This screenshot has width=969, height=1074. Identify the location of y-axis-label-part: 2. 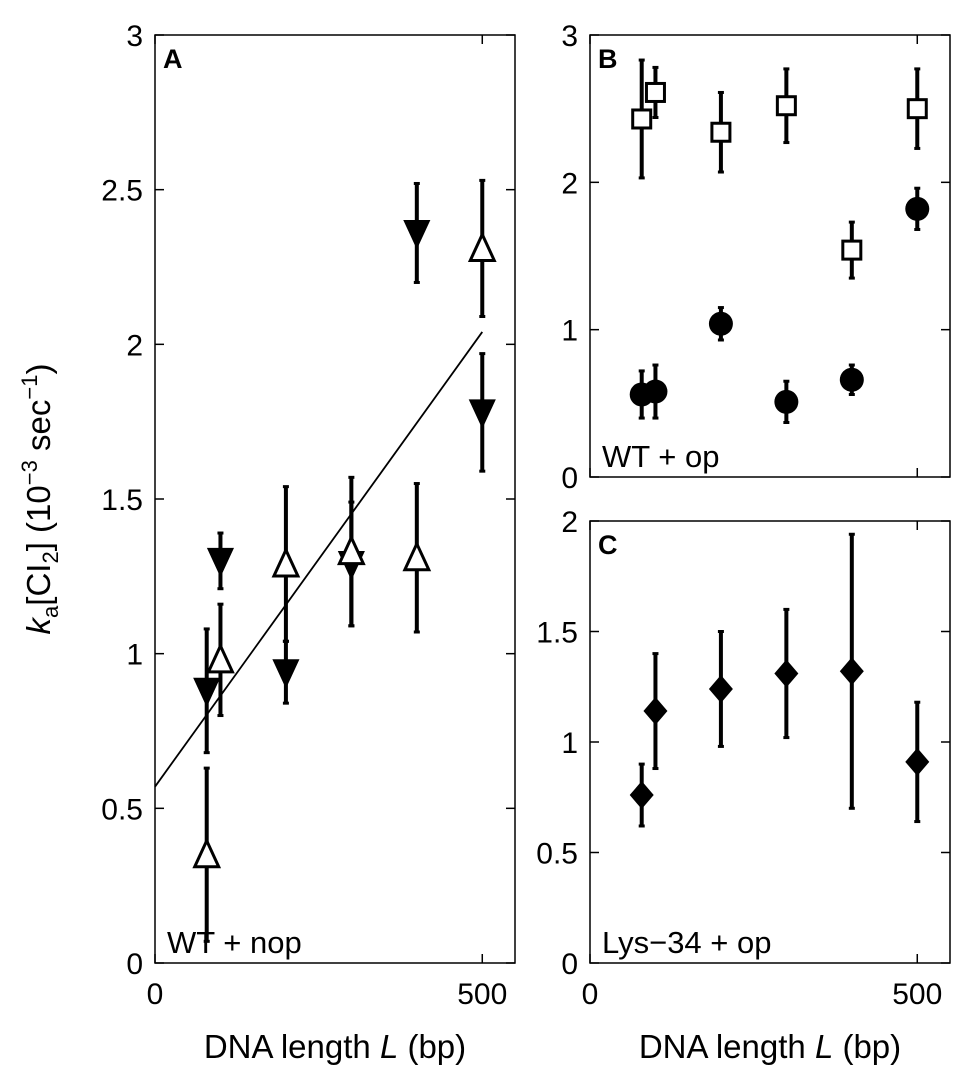
(50, 557).